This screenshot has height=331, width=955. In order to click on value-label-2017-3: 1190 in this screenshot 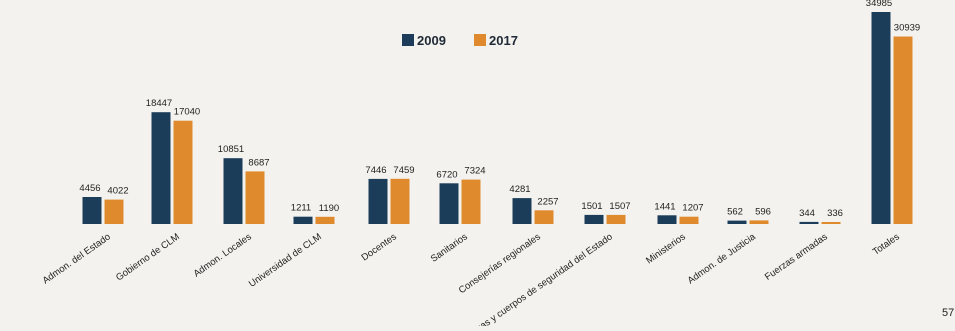, I will do `click(329, 208)`.